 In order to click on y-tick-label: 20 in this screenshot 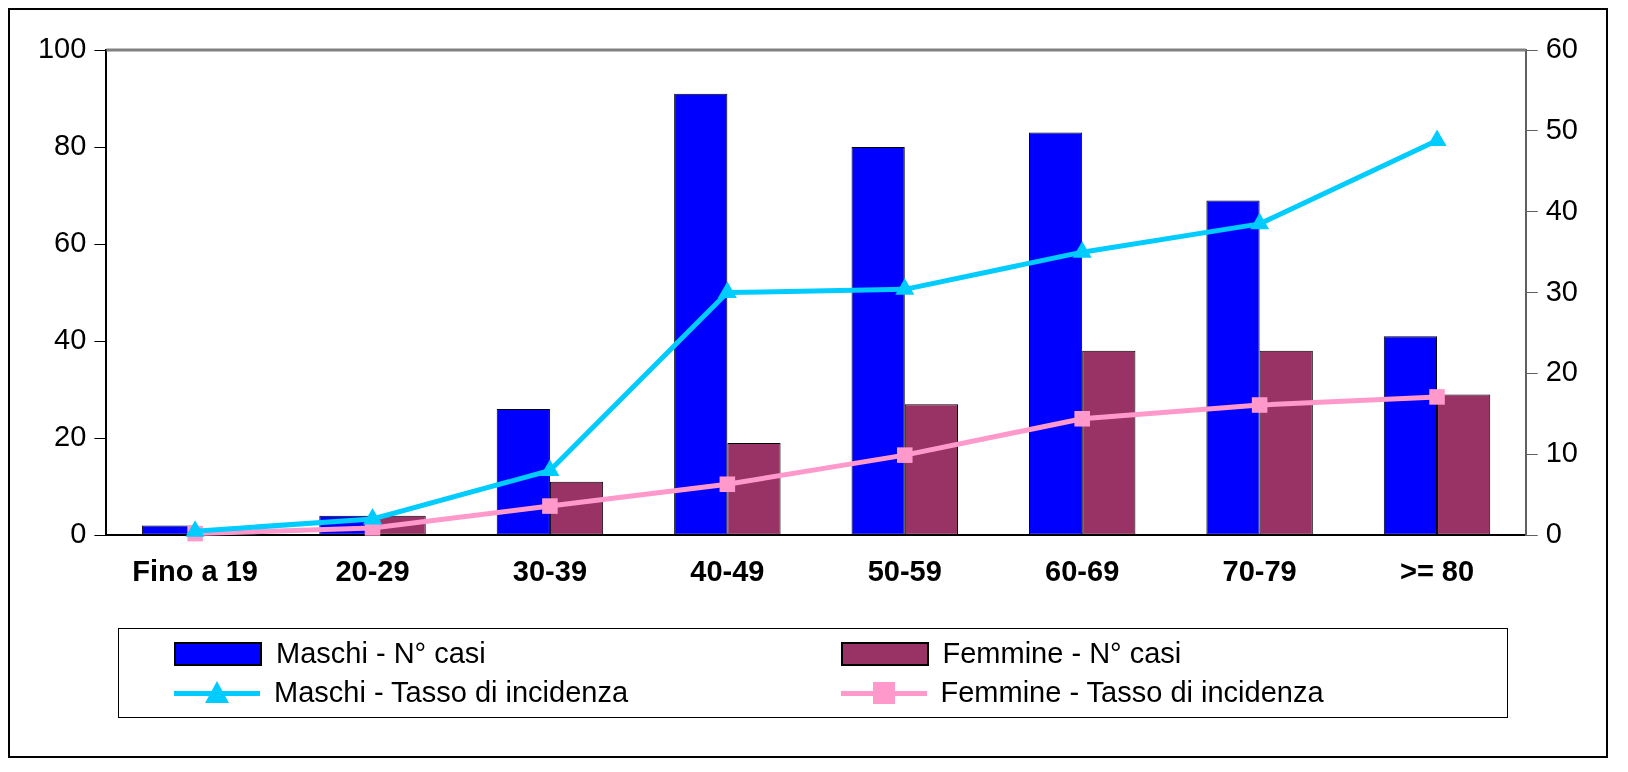, I will do `click(70, 436)`.